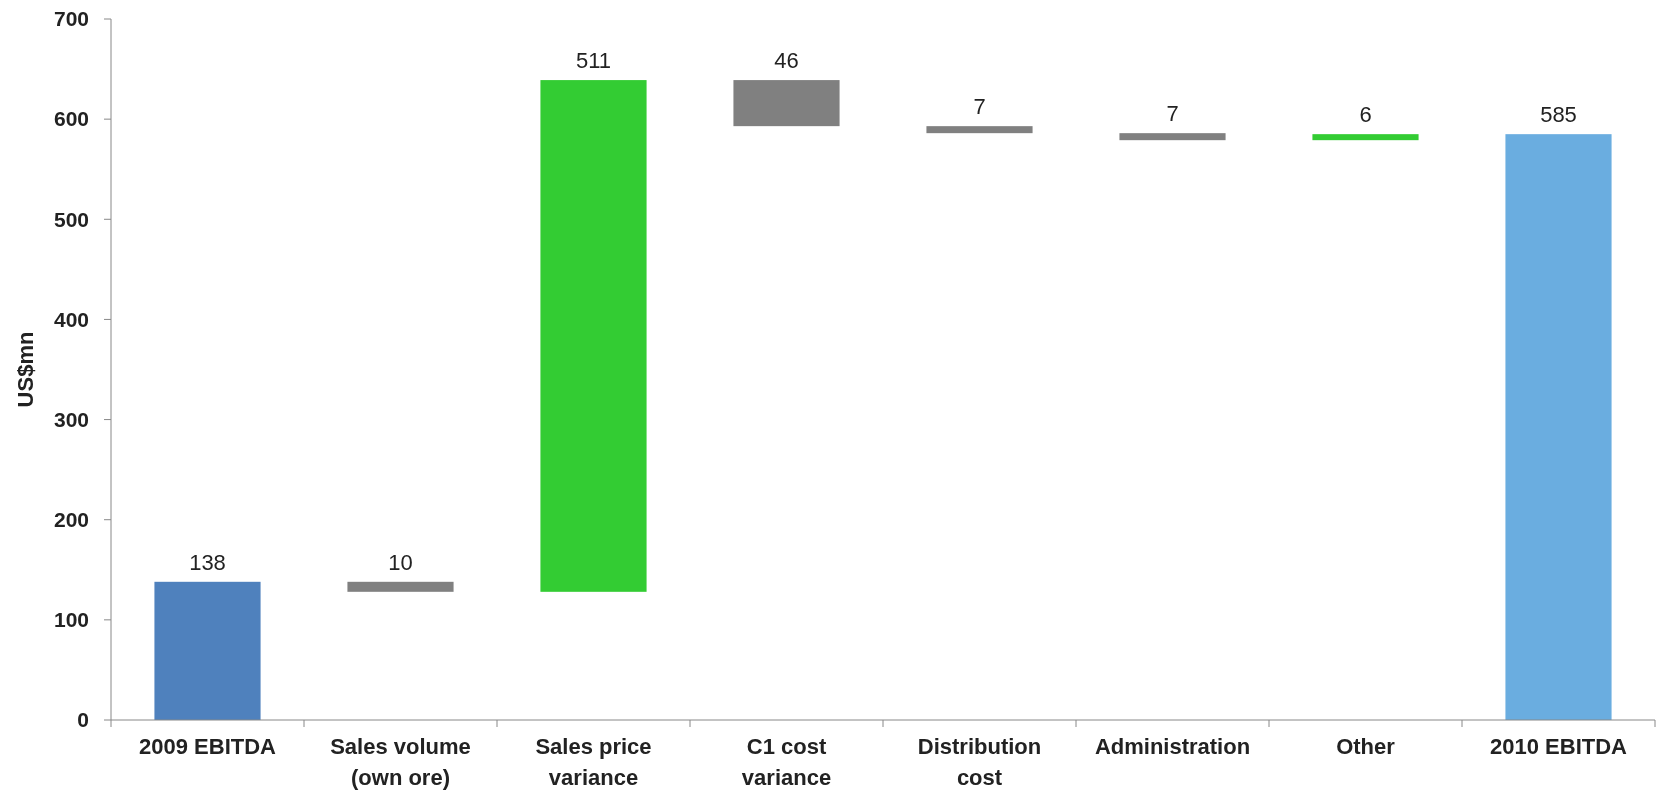 The width and height of the screenshot is (1659, 804). Describe the element at coordinates (1366, 746) in the screenshot. I see `x-tick-label: Other` at that location.